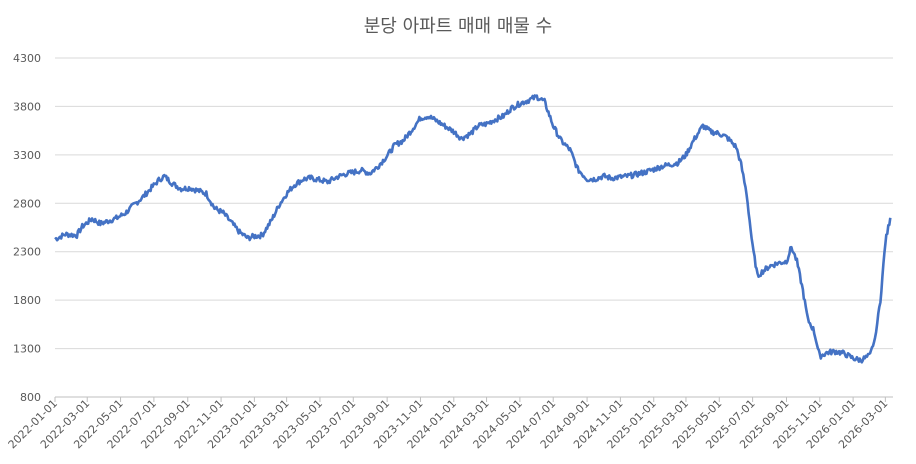  Describe the element at coordinates (27, 300) in the screenshot. I see `y-tick-label: 1800` at that location.